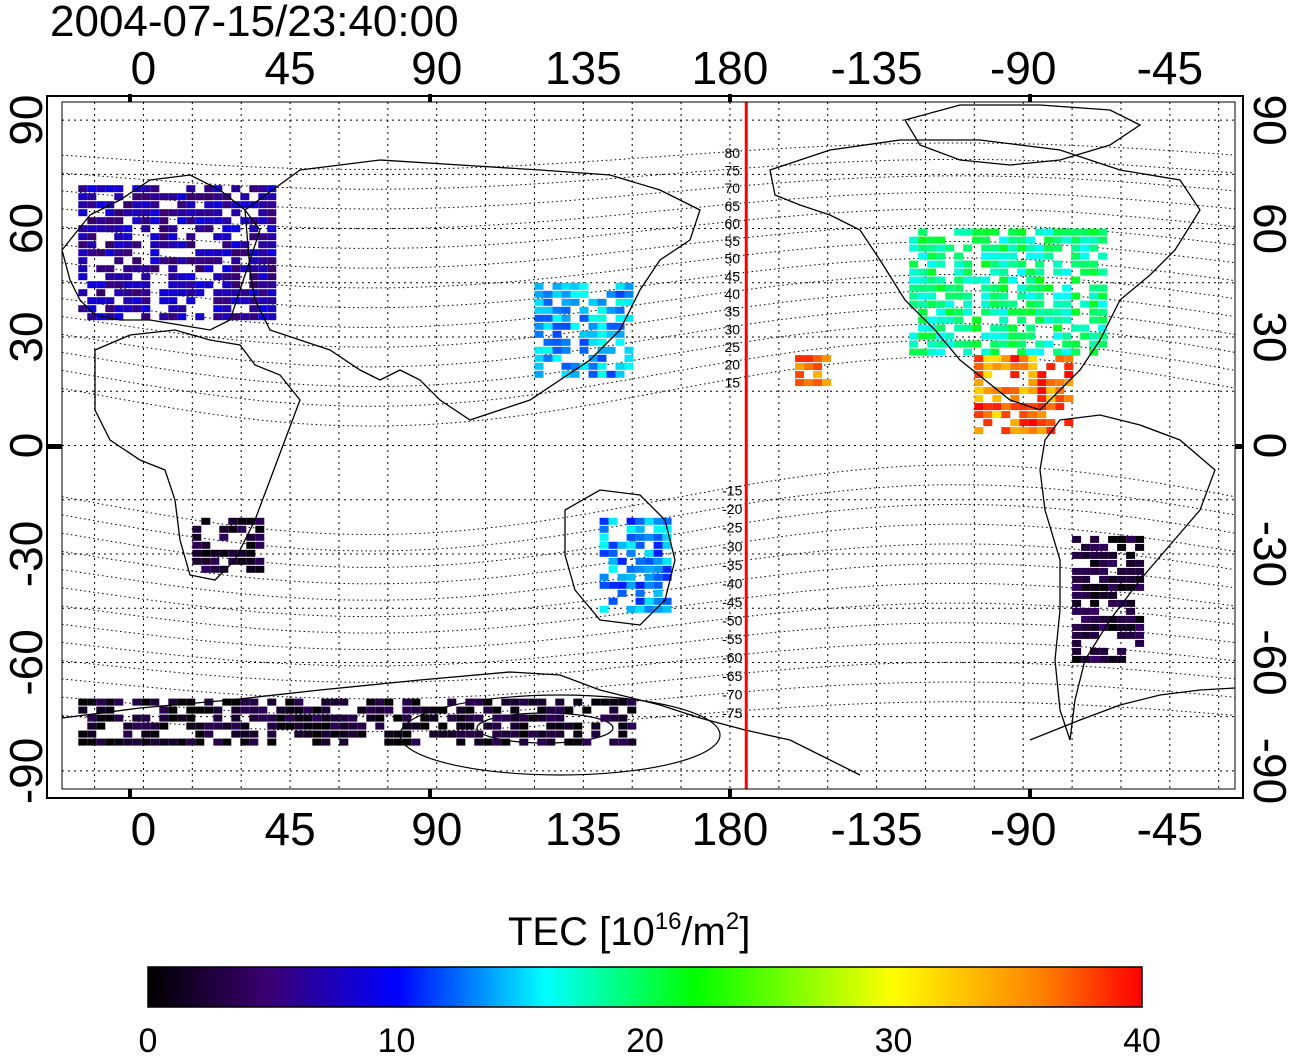 This screenshot has height=1057, width=1292. I want to click on bottom-lon-tick-7: -45, so click(1170, 829).